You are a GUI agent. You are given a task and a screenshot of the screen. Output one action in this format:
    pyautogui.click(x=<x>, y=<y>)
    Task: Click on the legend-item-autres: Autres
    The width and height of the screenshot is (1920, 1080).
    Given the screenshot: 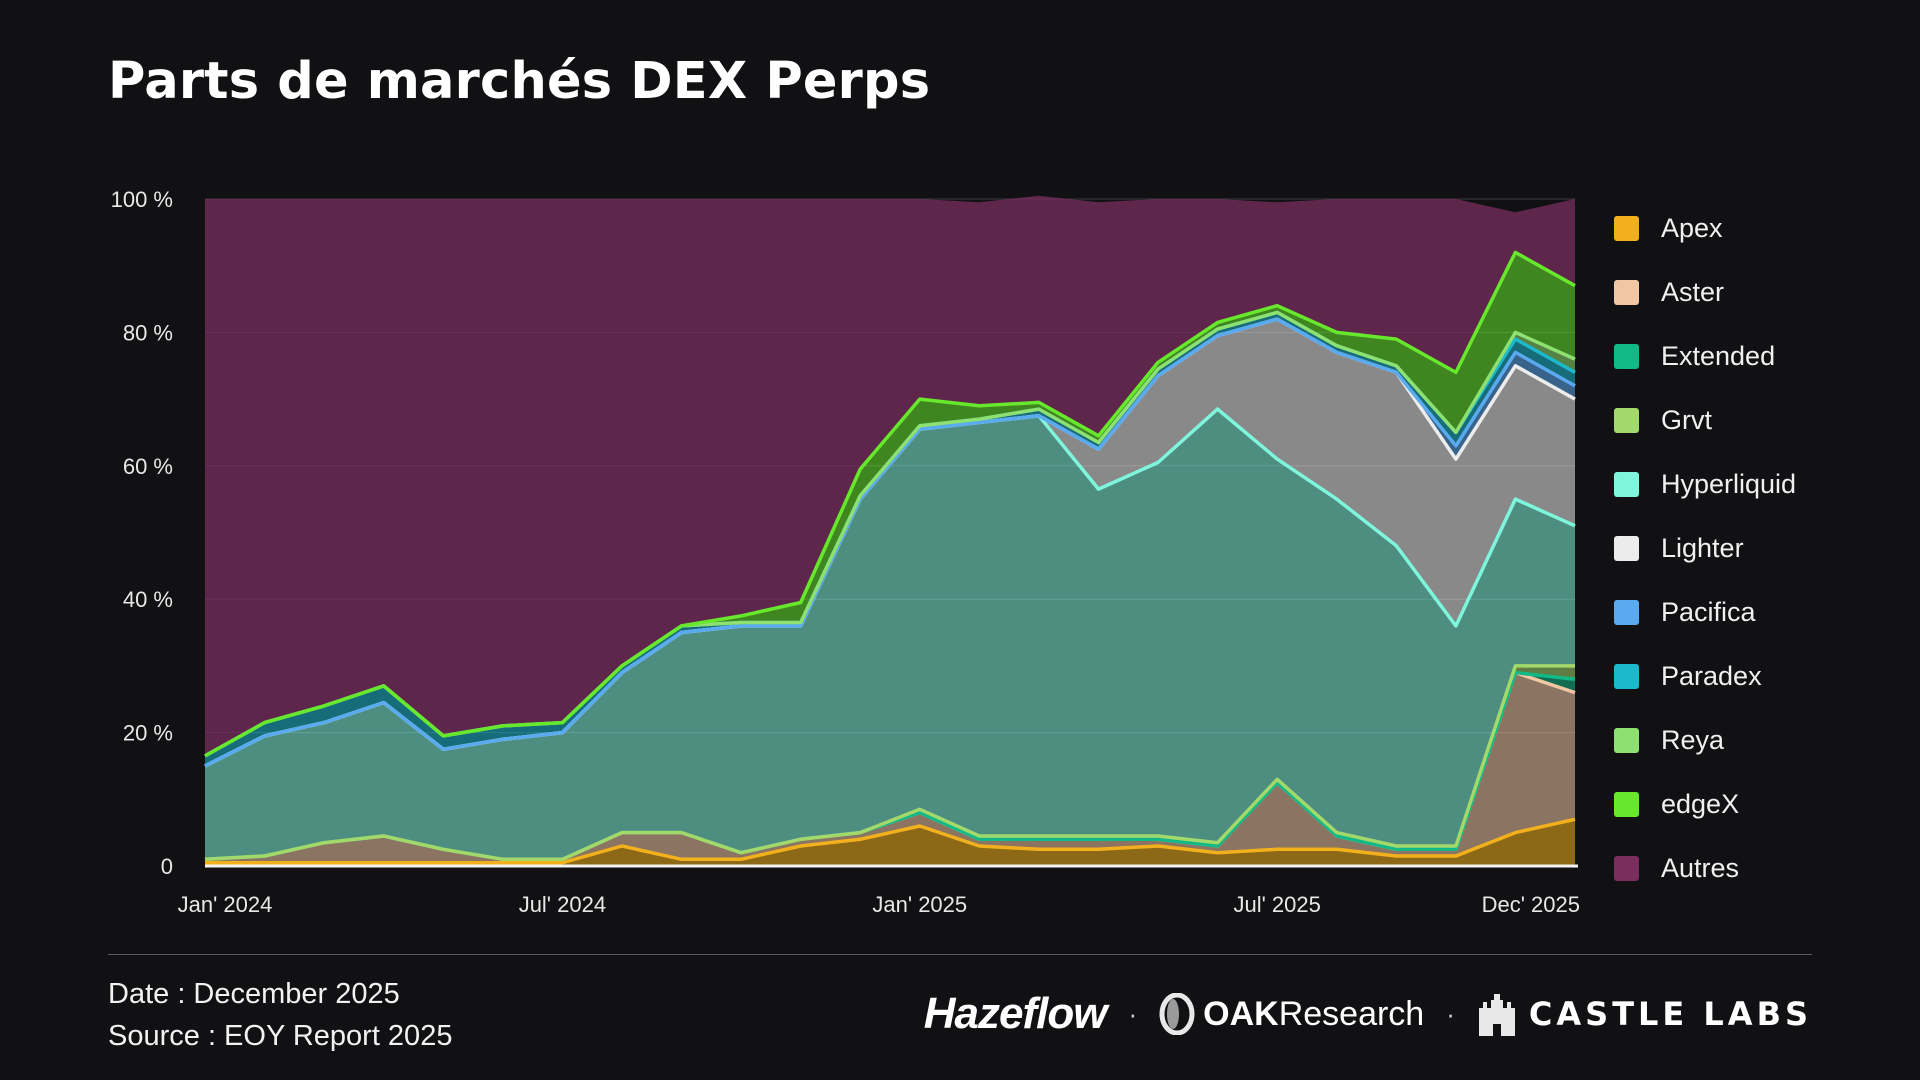 What is the action you would take?
    pyautogui.click(x=1705, y=868)
    